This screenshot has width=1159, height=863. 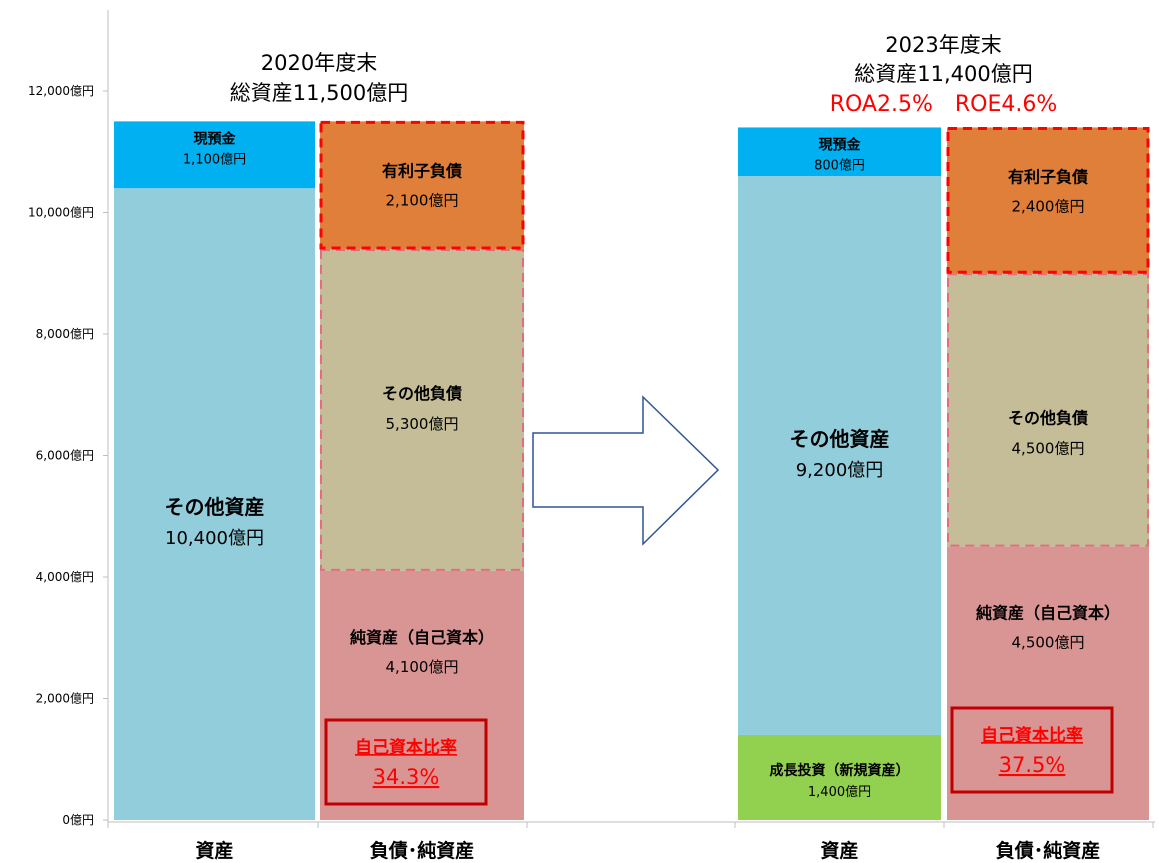 What do you see at coordinates (65, 456) in the screenshot?
I see `y-tick-label: 6,000億円` at bounding box center [65, 456].